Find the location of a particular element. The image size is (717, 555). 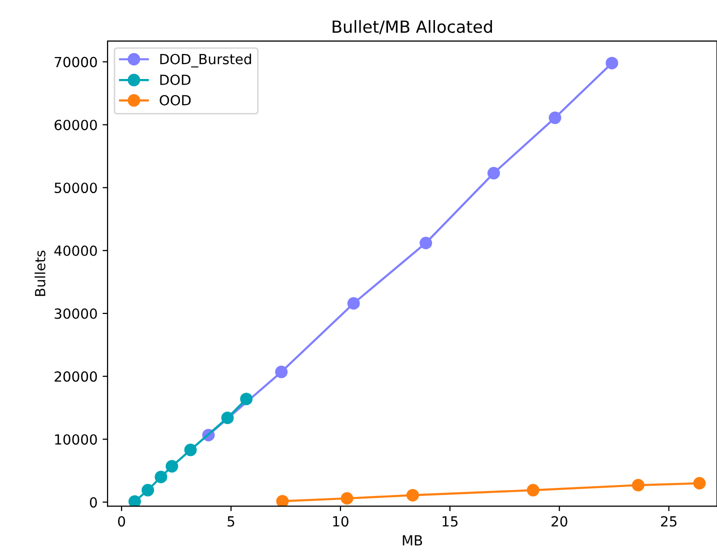

y-tick-label: 20000 is located at coordinates (75, 376).